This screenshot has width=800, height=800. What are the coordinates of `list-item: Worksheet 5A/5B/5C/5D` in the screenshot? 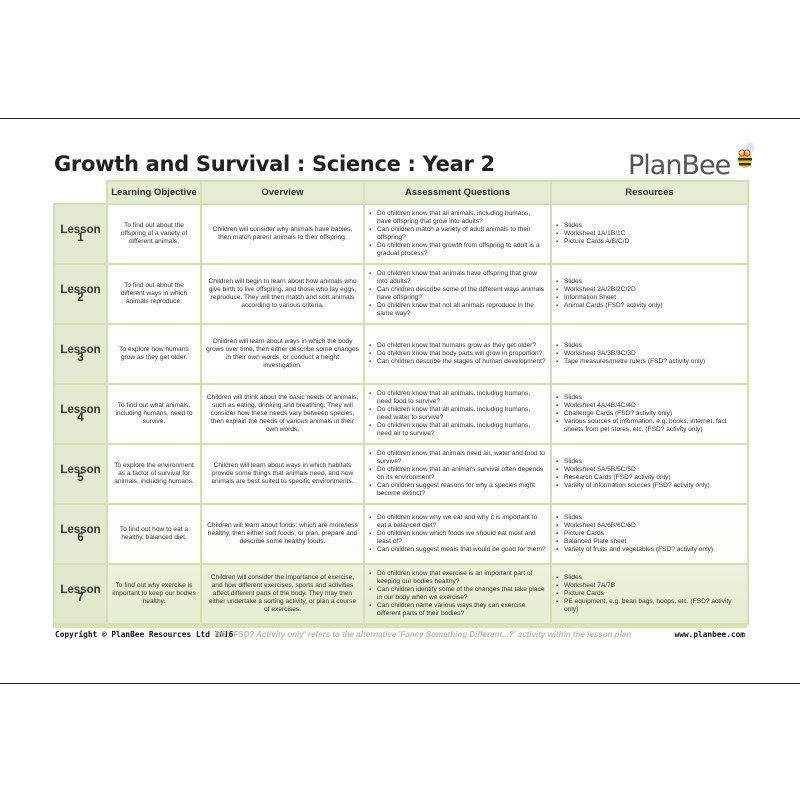 It's located at (649, 470).